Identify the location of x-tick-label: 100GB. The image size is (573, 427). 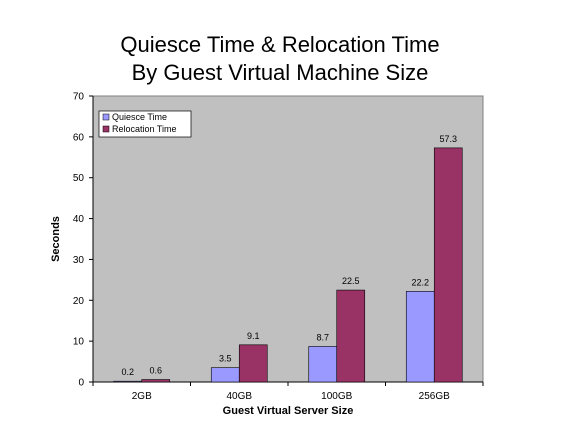
(336, 396).